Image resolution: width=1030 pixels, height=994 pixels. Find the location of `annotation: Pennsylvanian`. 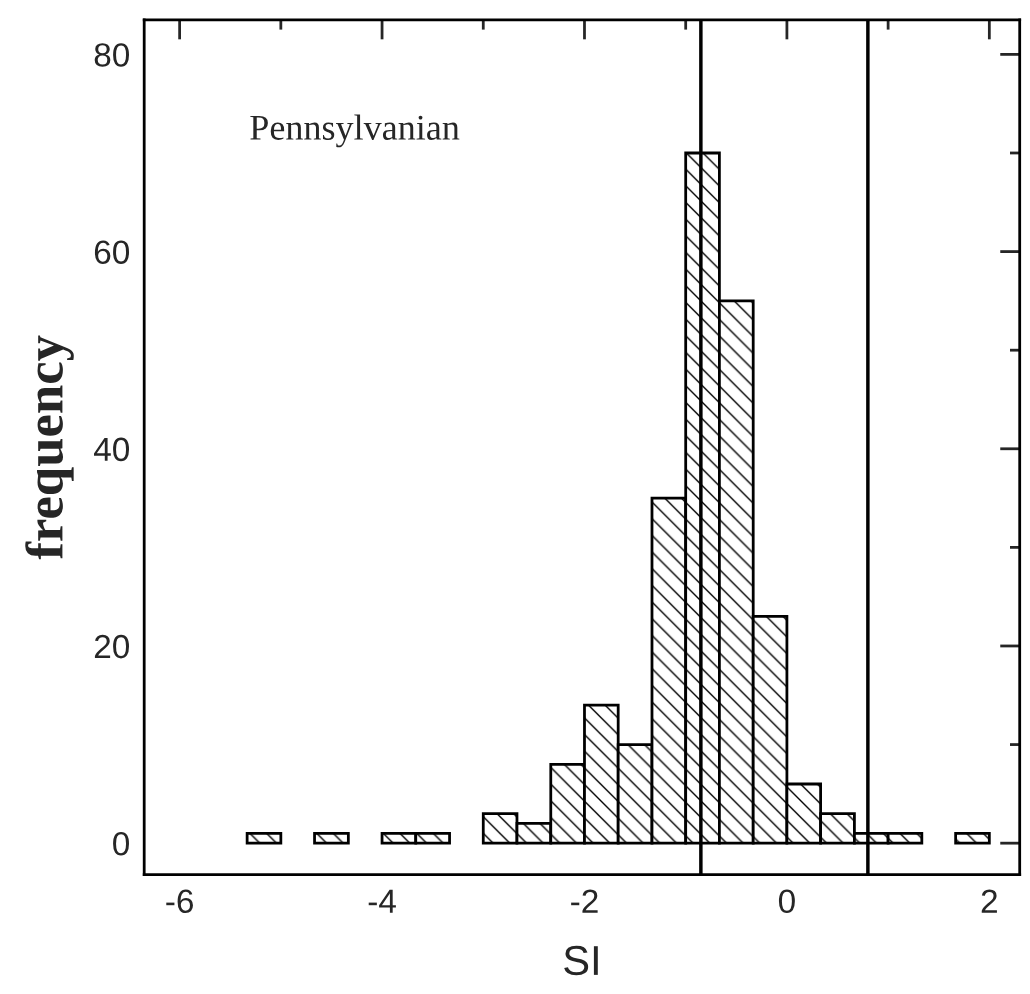

annotation: Pennsylvanian is located at coordinates (355, 131).